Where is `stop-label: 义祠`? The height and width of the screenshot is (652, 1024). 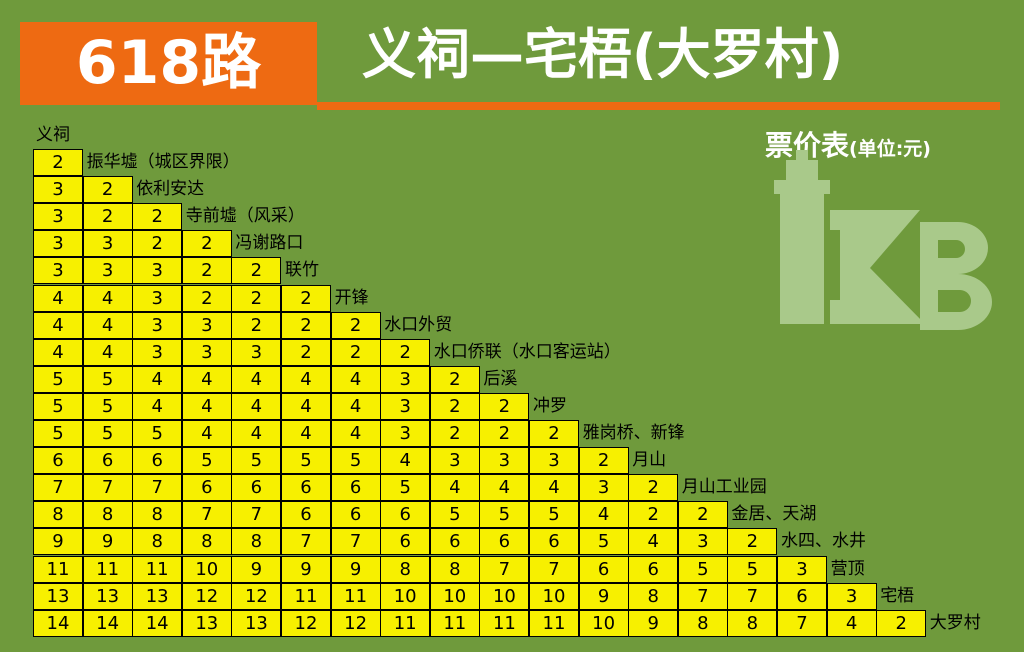 stop-label: 义祠 is located at coordinates (53, 135).